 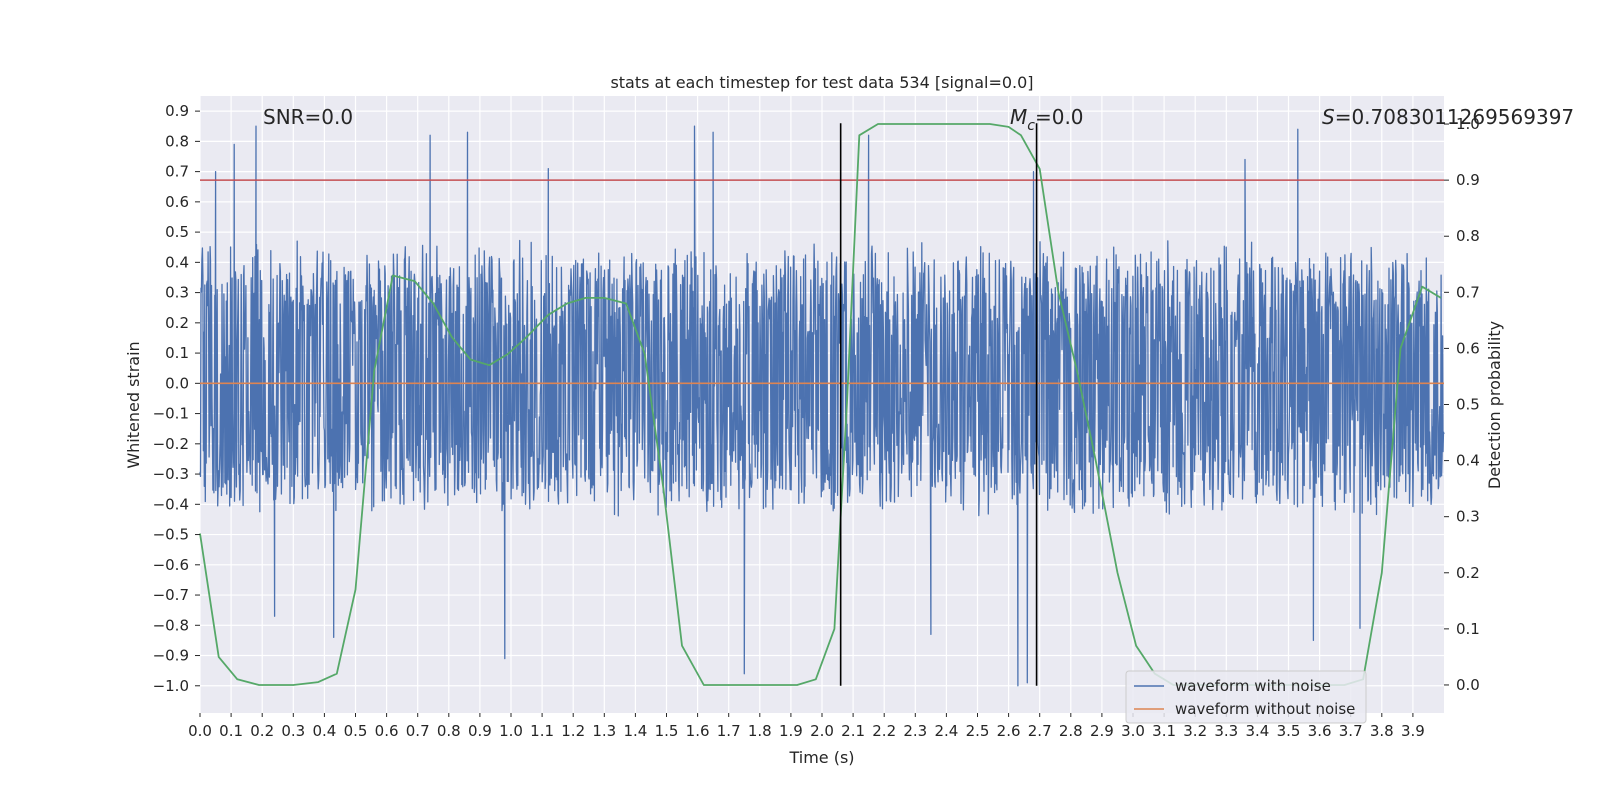 I want to click on x-tick-label: 3.9, so click(x=1413, y=731).